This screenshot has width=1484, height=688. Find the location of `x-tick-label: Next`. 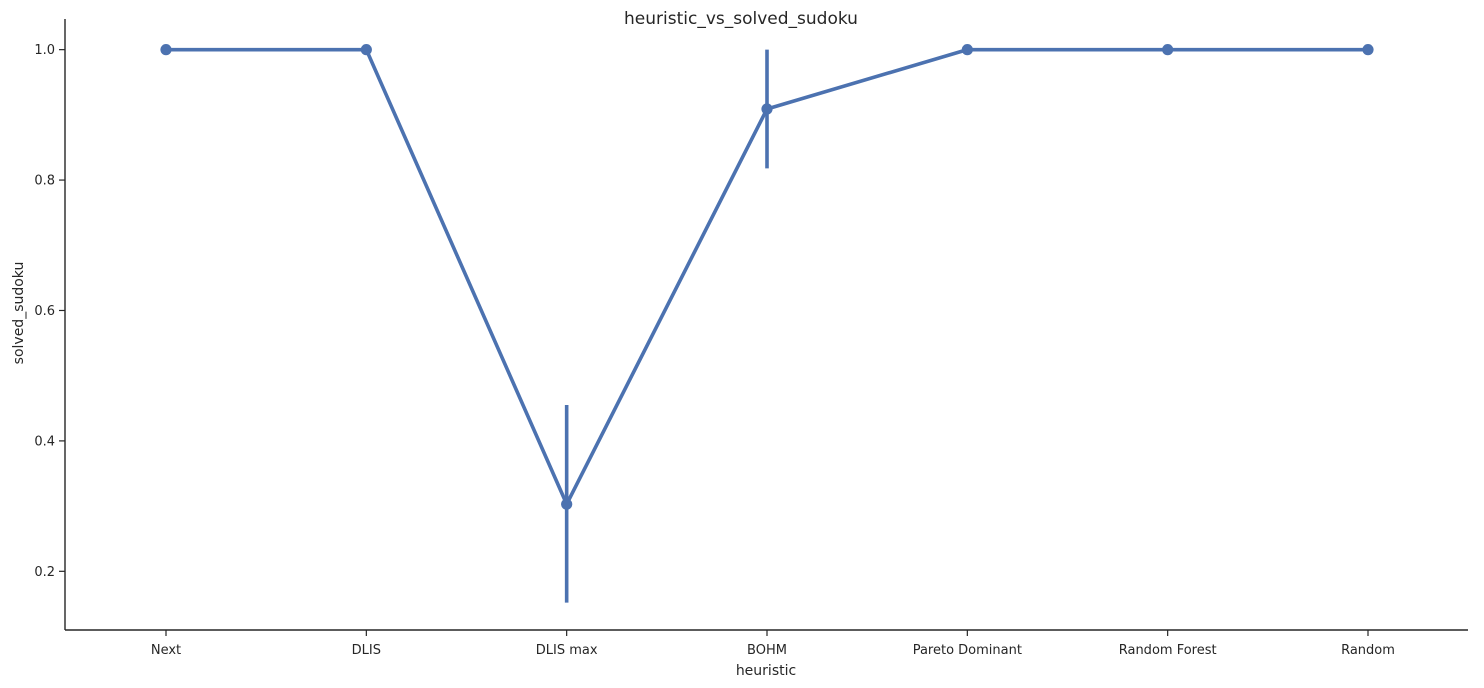

x-tick-label: Next is located at coordinates (166, 650).